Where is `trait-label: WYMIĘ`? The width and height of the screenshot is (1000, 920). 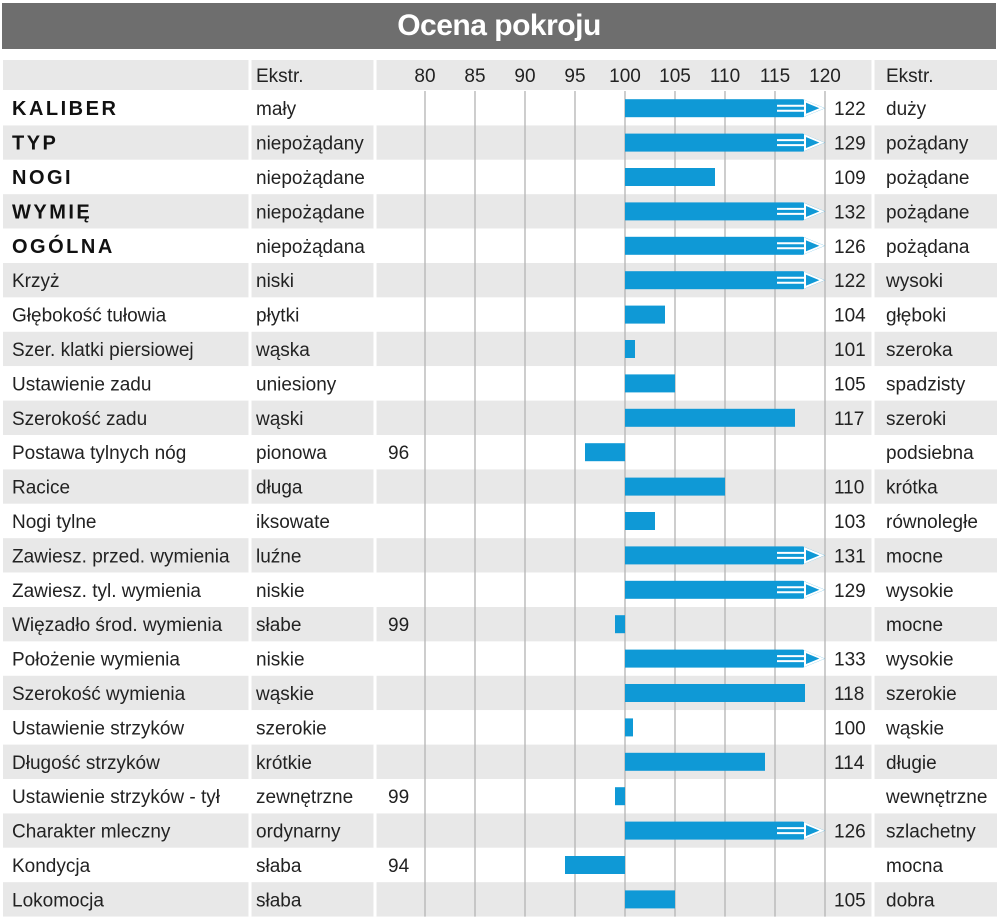
trait-label: WYMIĘ is located at coordinates (52, 212).